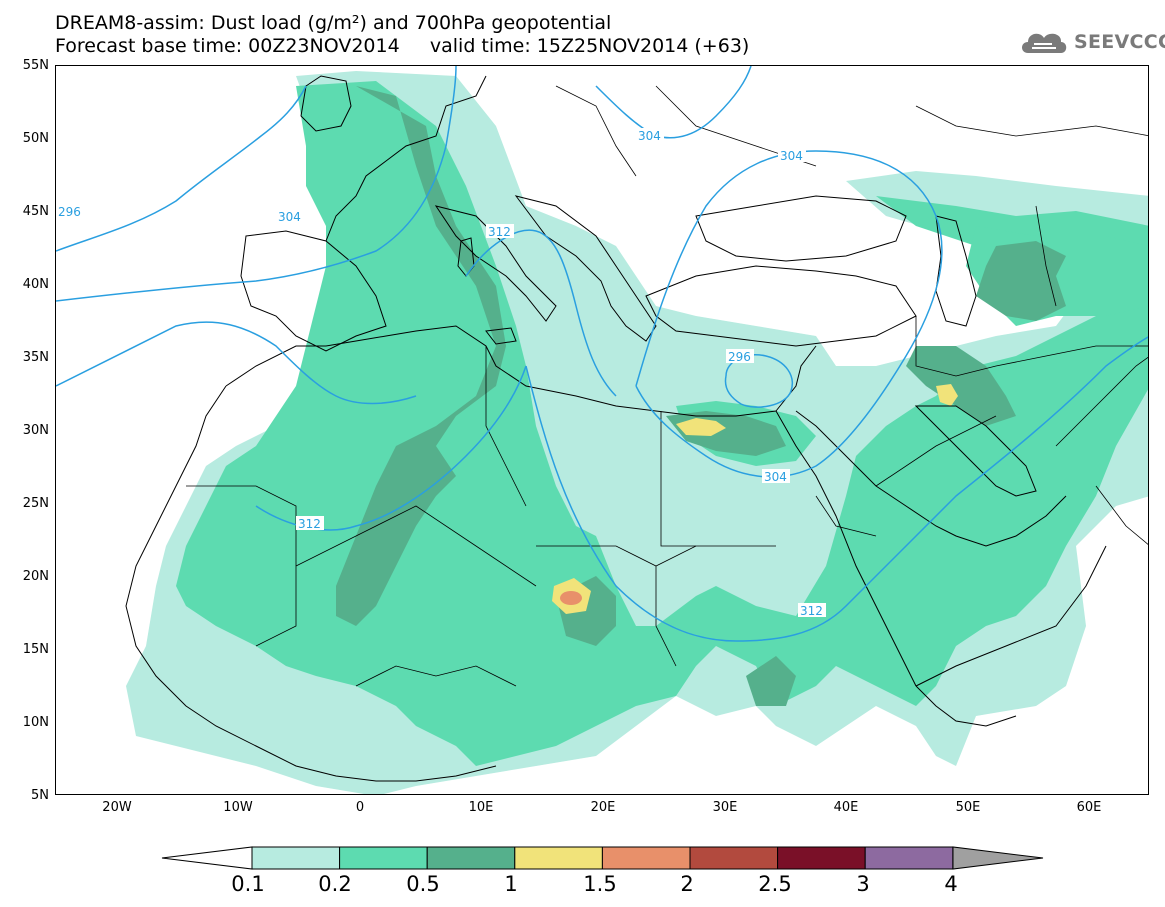 The width and height of the screenshot is (1165, 907). Describe the element at coordinates (481, 807) in the screenshot. I see `lon-label: 10E` at that location.